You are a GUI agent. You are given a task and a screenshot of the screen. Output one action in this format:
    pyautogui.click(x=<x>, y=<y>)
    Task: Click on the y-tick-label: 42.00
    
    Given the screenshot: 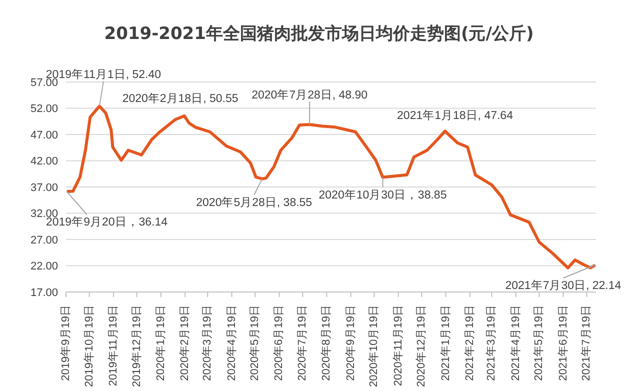 What is the action you would take?
    pyautogui.click(x=44, y=162)
    